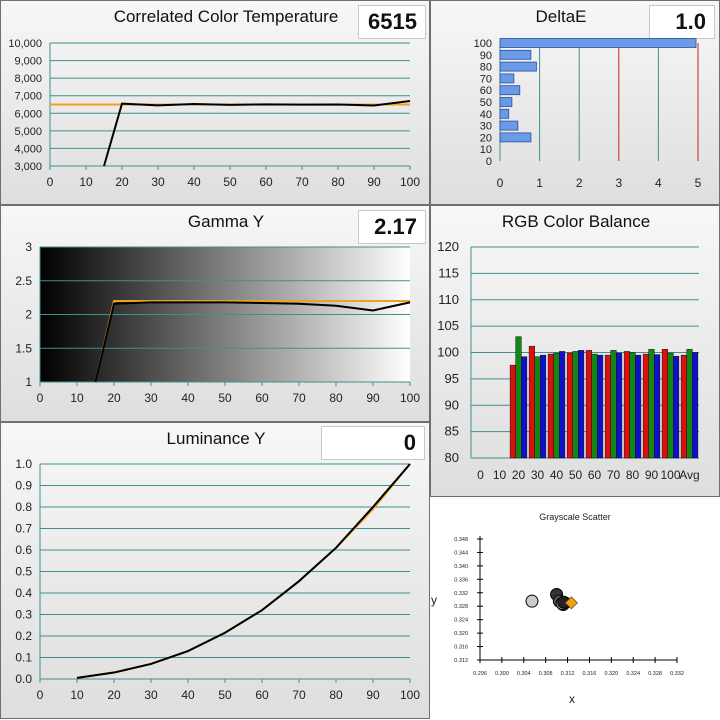 The width and height of the screenshot is (720, 720). Describe the element at coordinates (23, 615) in the screenshot. I see `y-tick-label: 0.3` at that location.